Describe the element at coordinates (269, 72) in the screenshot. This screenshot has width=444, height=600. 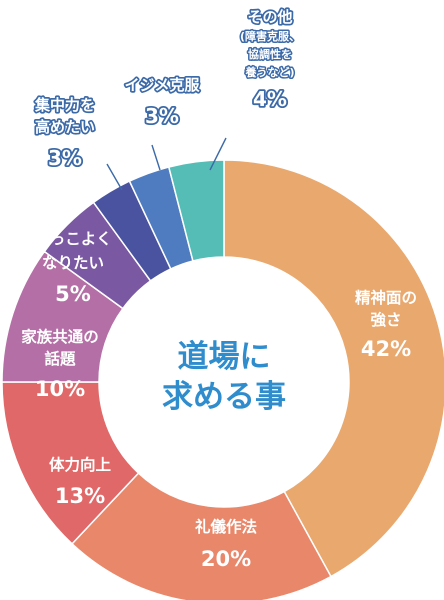
I see `slice-8-sublabel-3: 養うなど)` at that location.